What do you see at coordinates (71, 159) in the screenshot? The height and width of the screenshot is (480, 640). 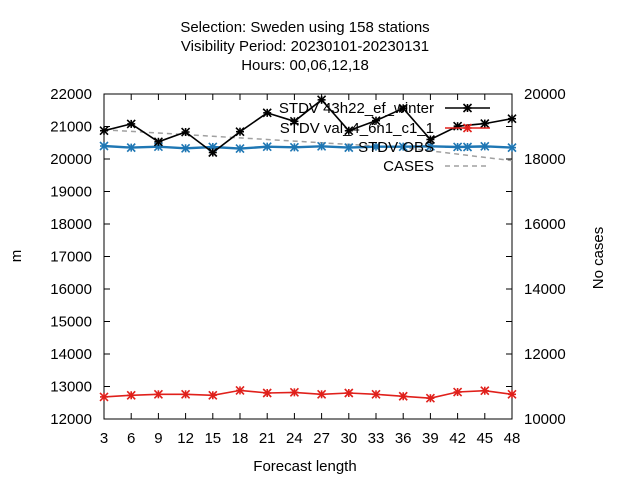 I see `y-tick-label: 20000` at bounding box center [71, 159].